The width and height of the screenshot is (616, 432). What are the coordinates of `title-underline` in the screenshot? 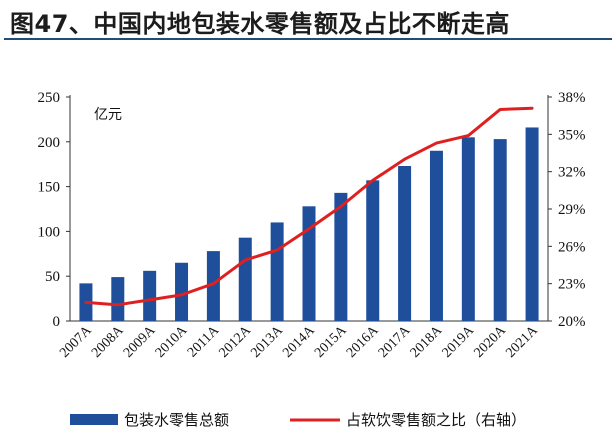 It's located at (308, 39).